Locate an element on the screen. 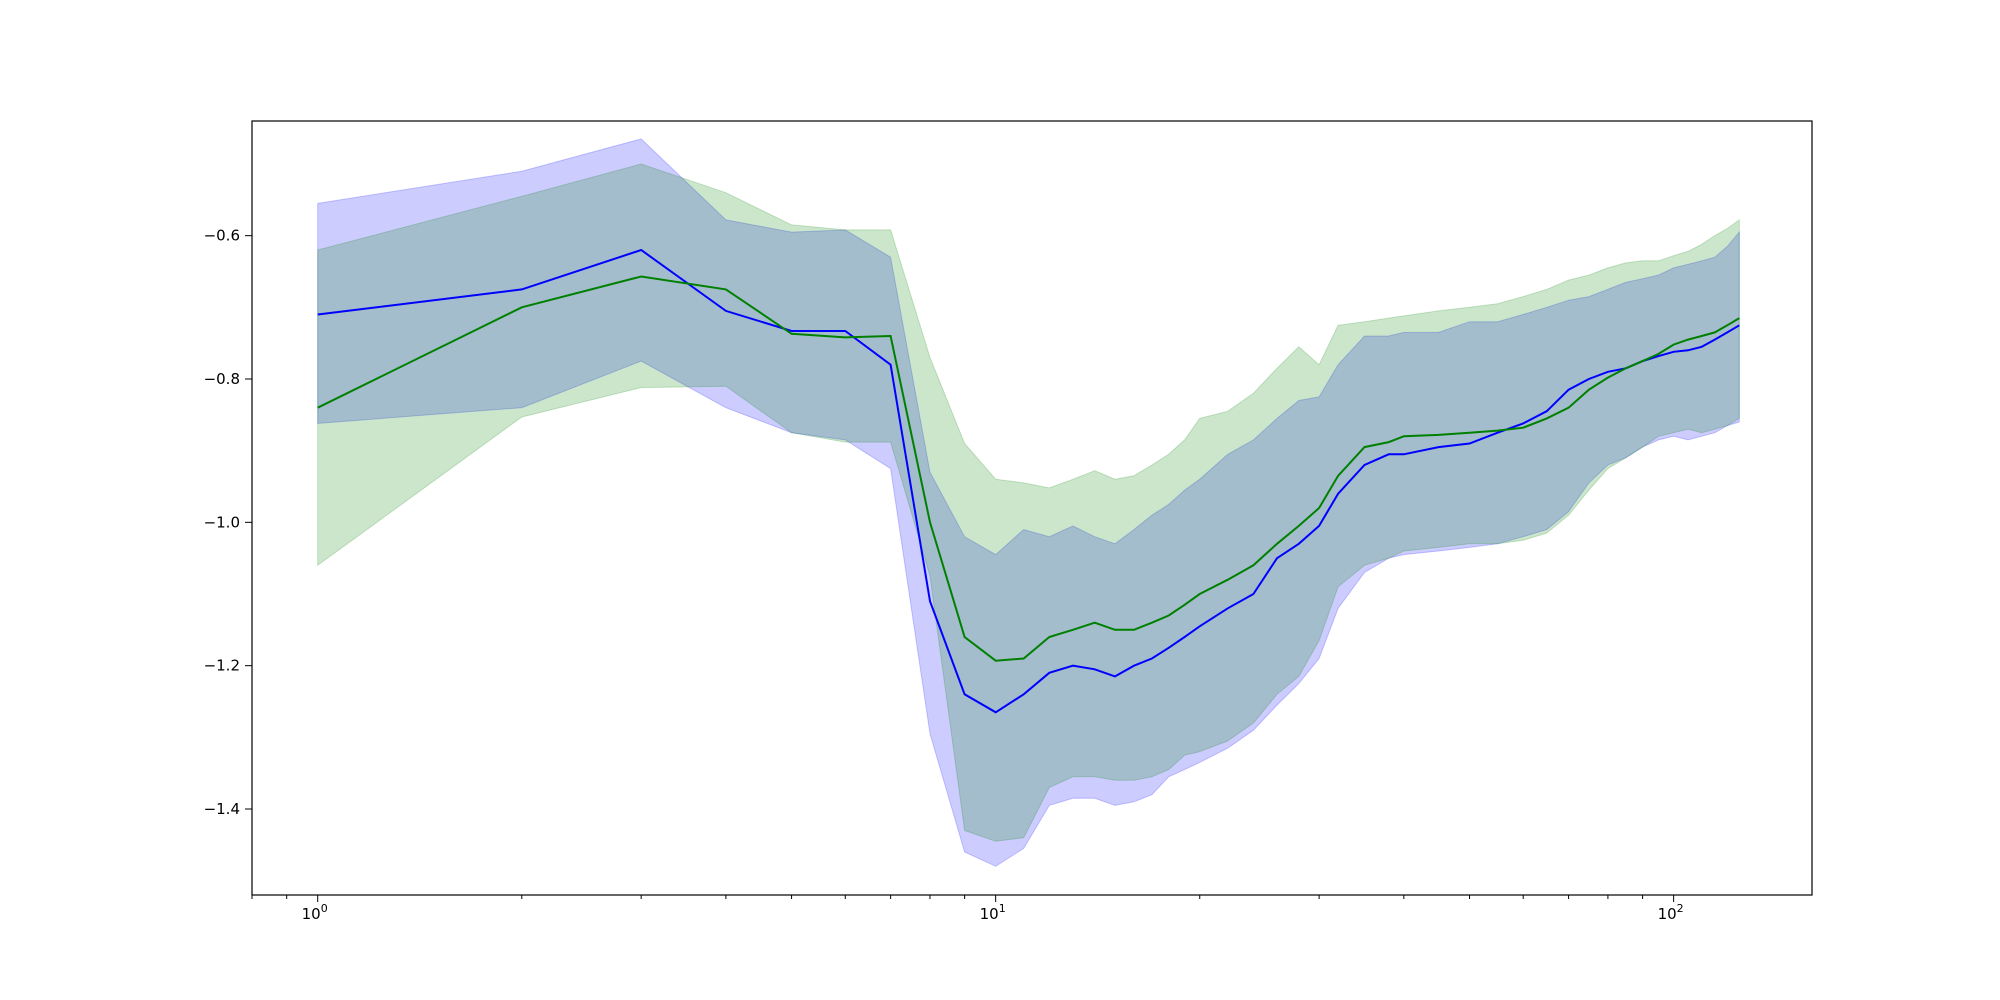 This screenshot has width=2000, height=1000. y-tick-label: −1.2 is located at coordinates (222, 666).